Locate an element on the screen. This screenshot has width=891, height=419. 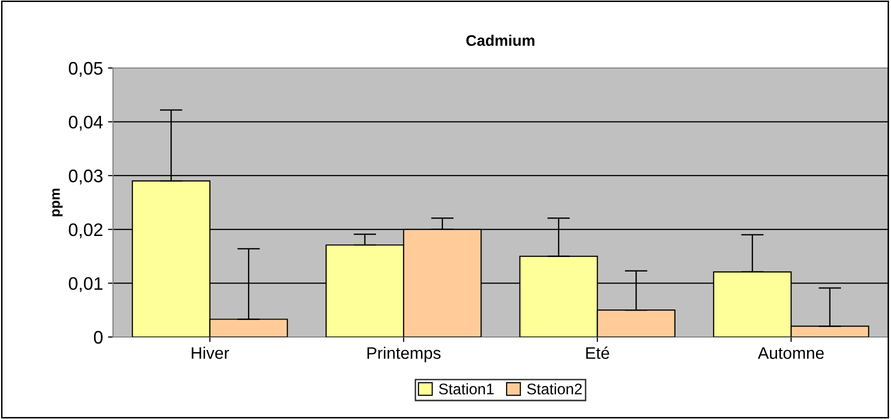
y-tick-label: 0,01 is located at coordinates (85, 284).